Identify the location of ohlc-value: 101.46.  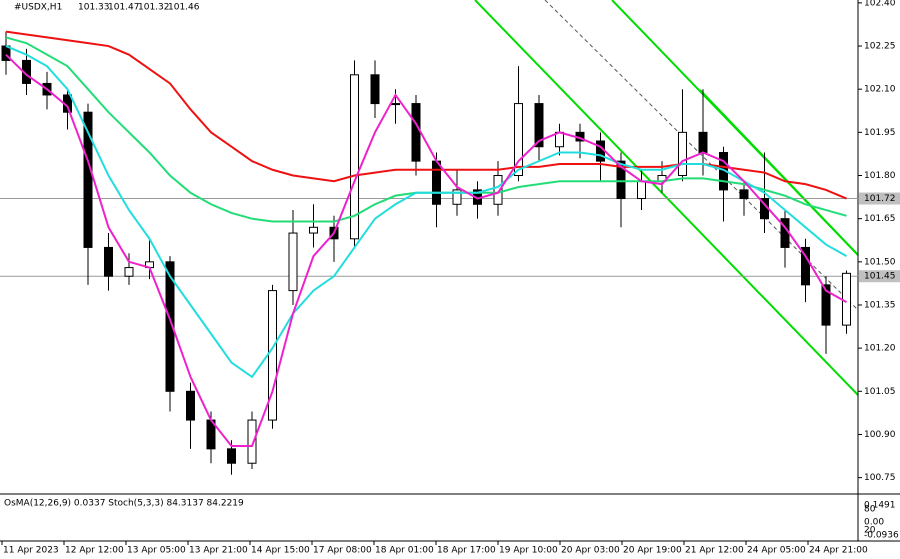
(184, 8).